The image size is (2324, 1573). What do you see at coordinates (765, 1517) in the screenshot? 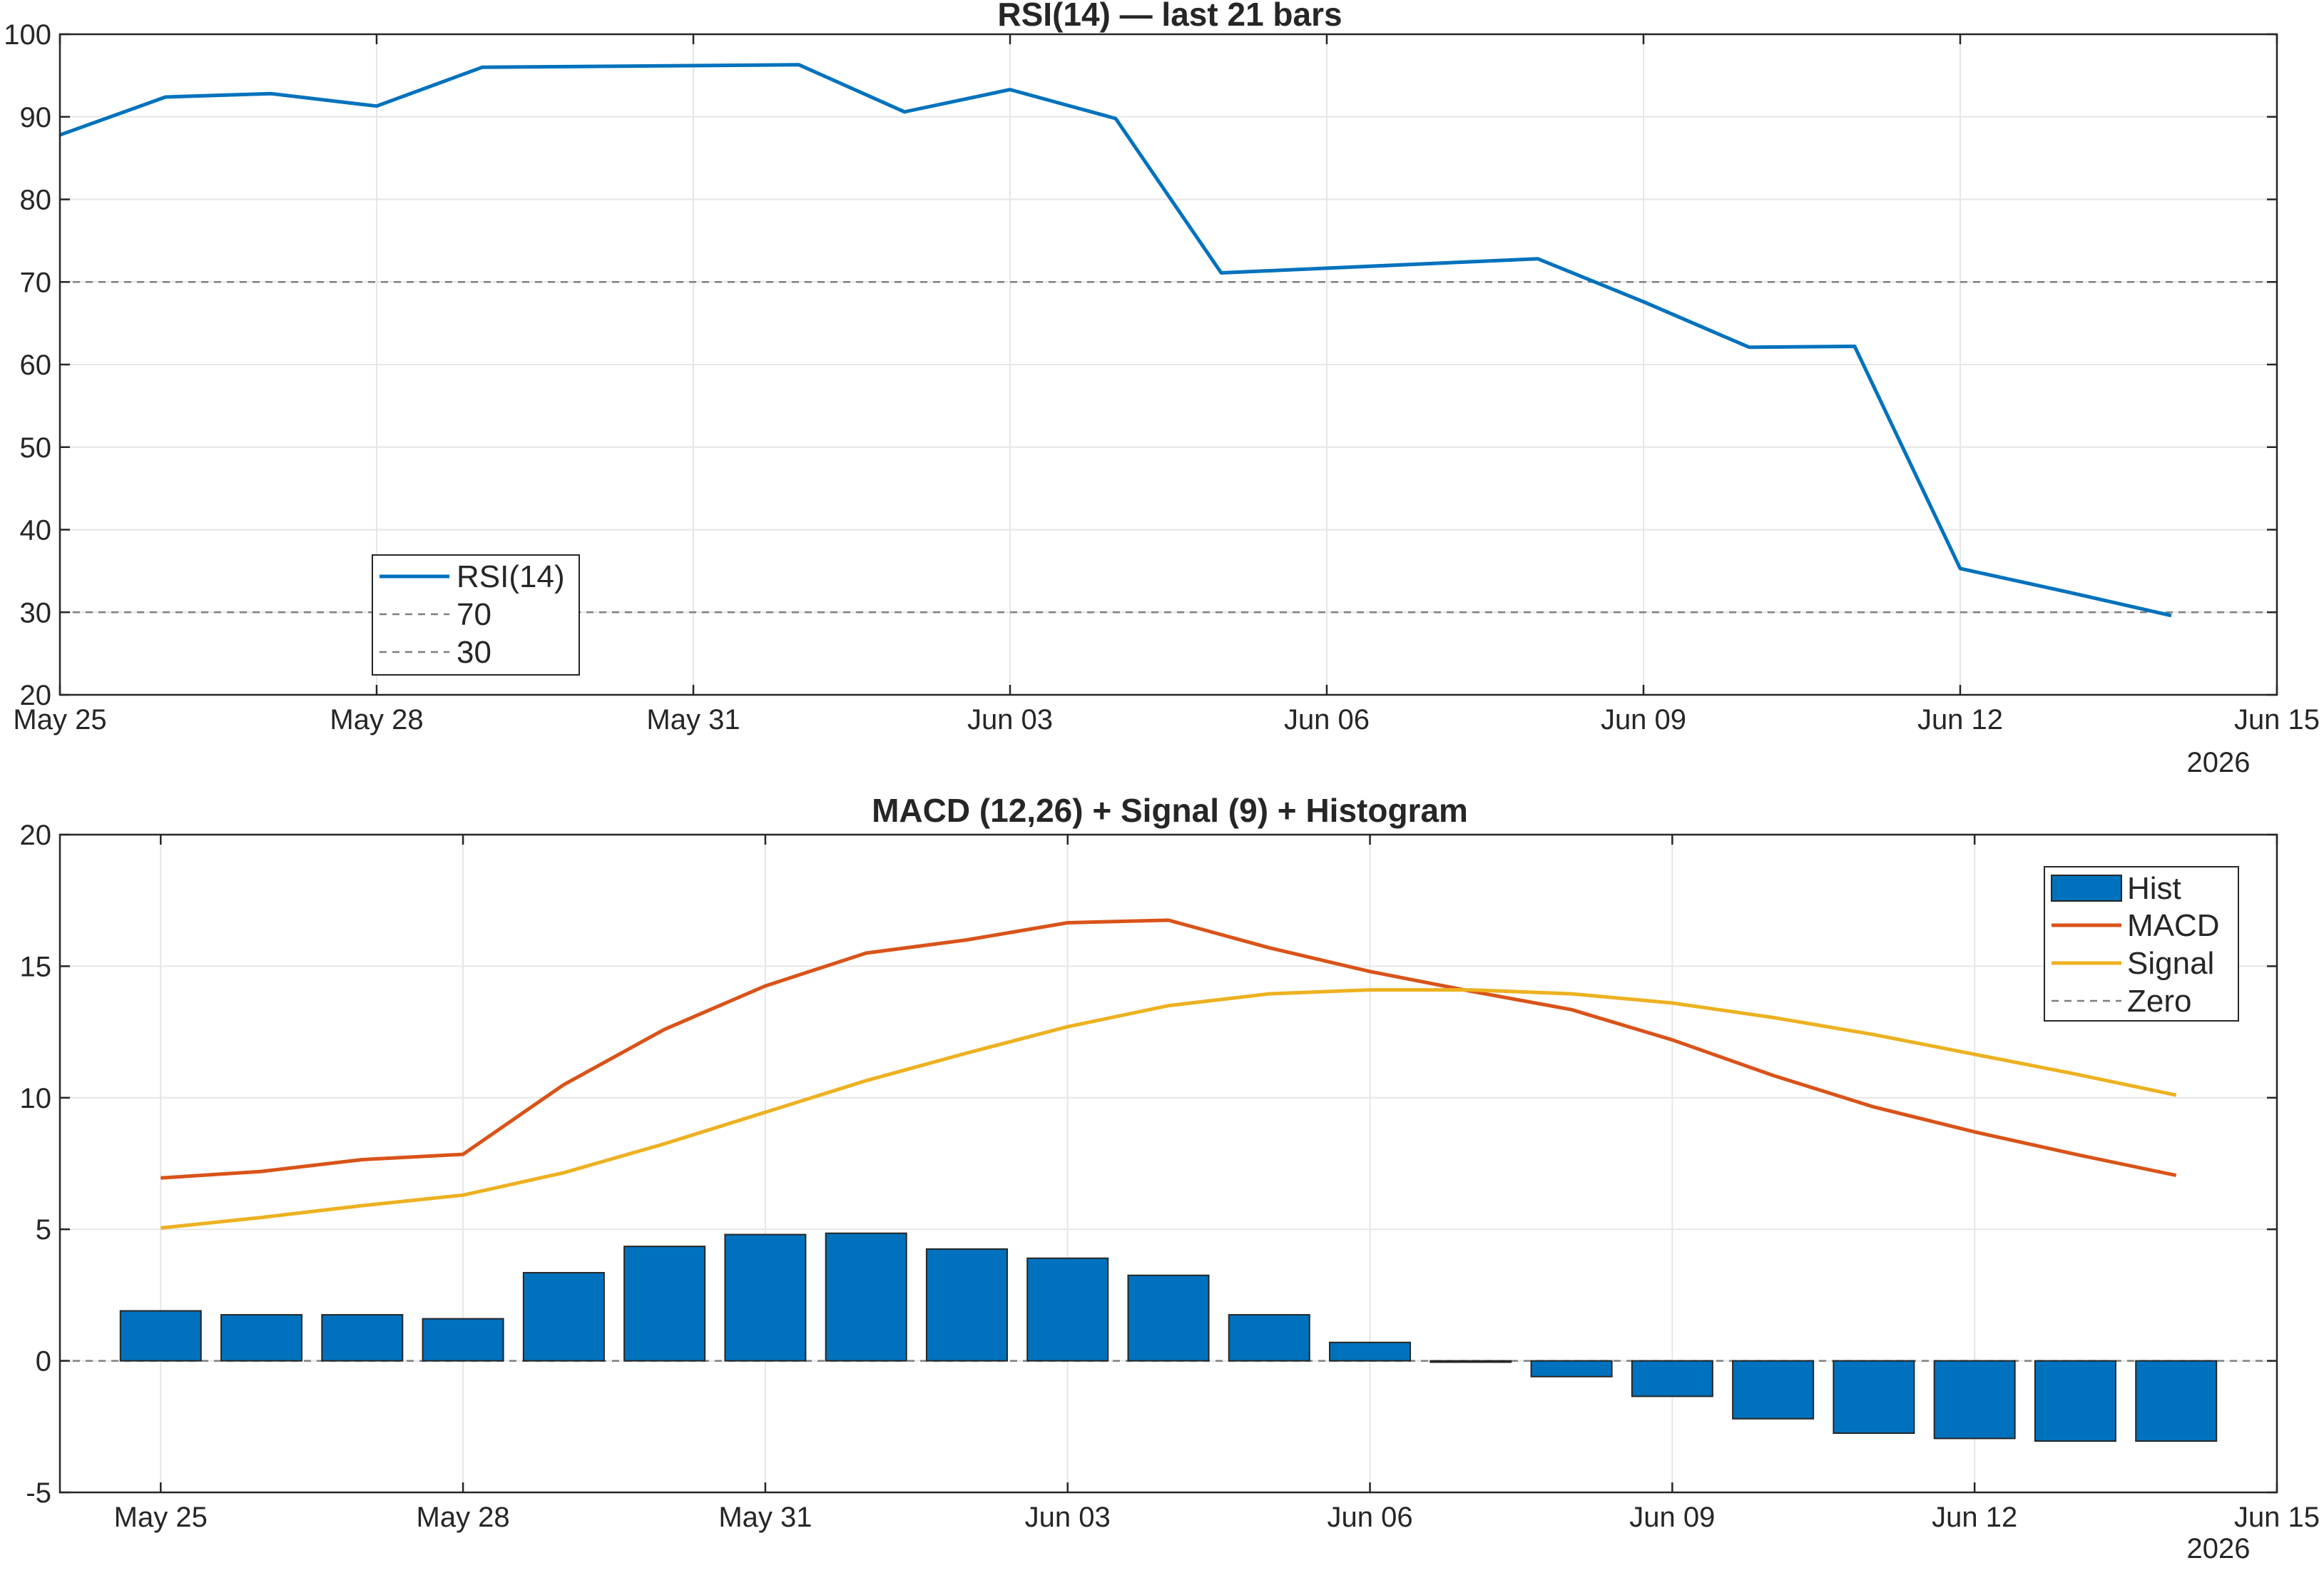
I see `macd-xtick-label: May 31` at bounding box center [765, 1517].